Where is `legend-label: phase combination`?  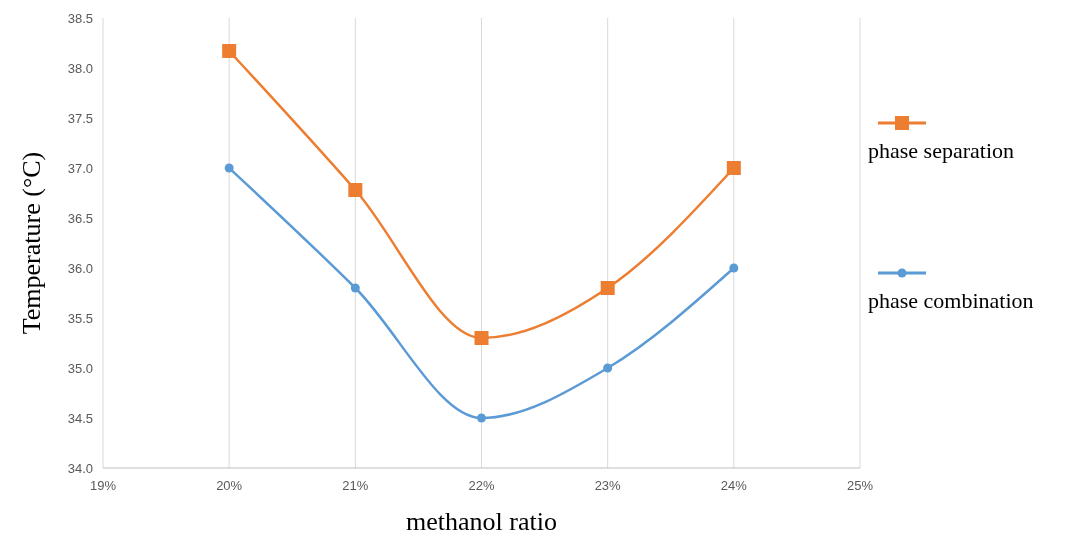 legend-label: phase combination is located at coordinates (951, 300).